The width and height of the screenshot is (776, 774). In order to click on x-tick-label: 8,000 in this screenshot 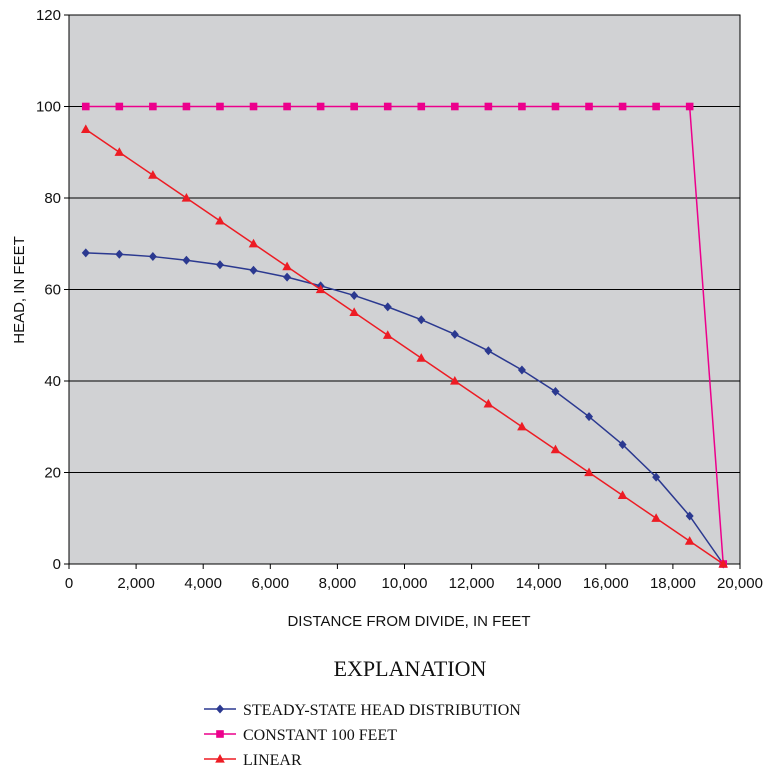, I will do `click(338, 583)`.